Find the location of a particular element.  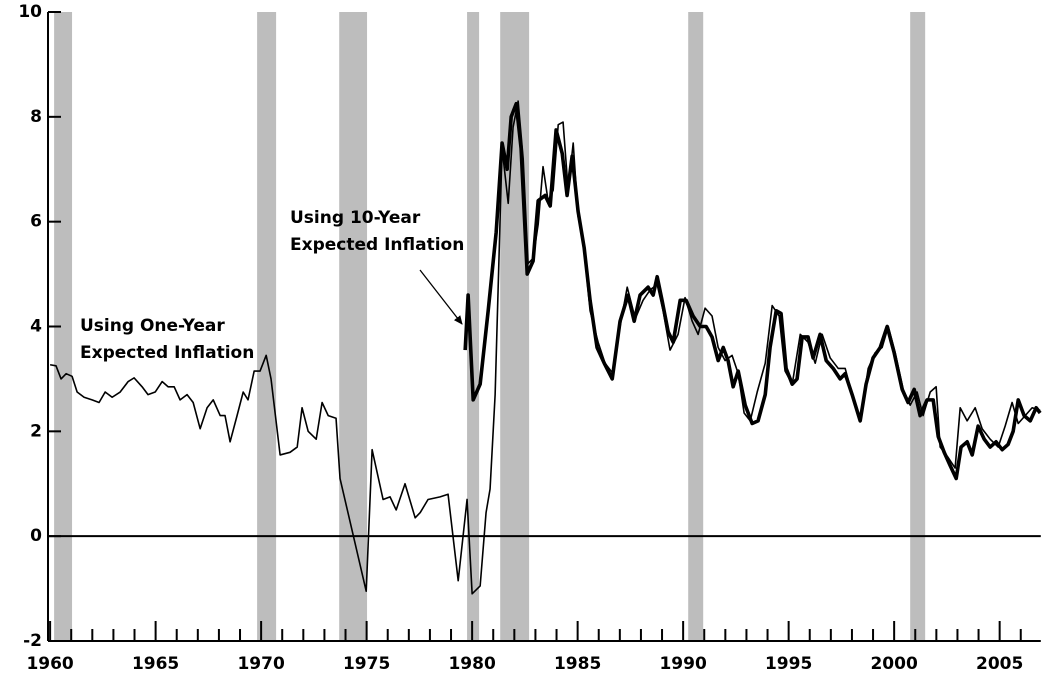

x-tick-label: 2005 is located at coordinates (999, 664).